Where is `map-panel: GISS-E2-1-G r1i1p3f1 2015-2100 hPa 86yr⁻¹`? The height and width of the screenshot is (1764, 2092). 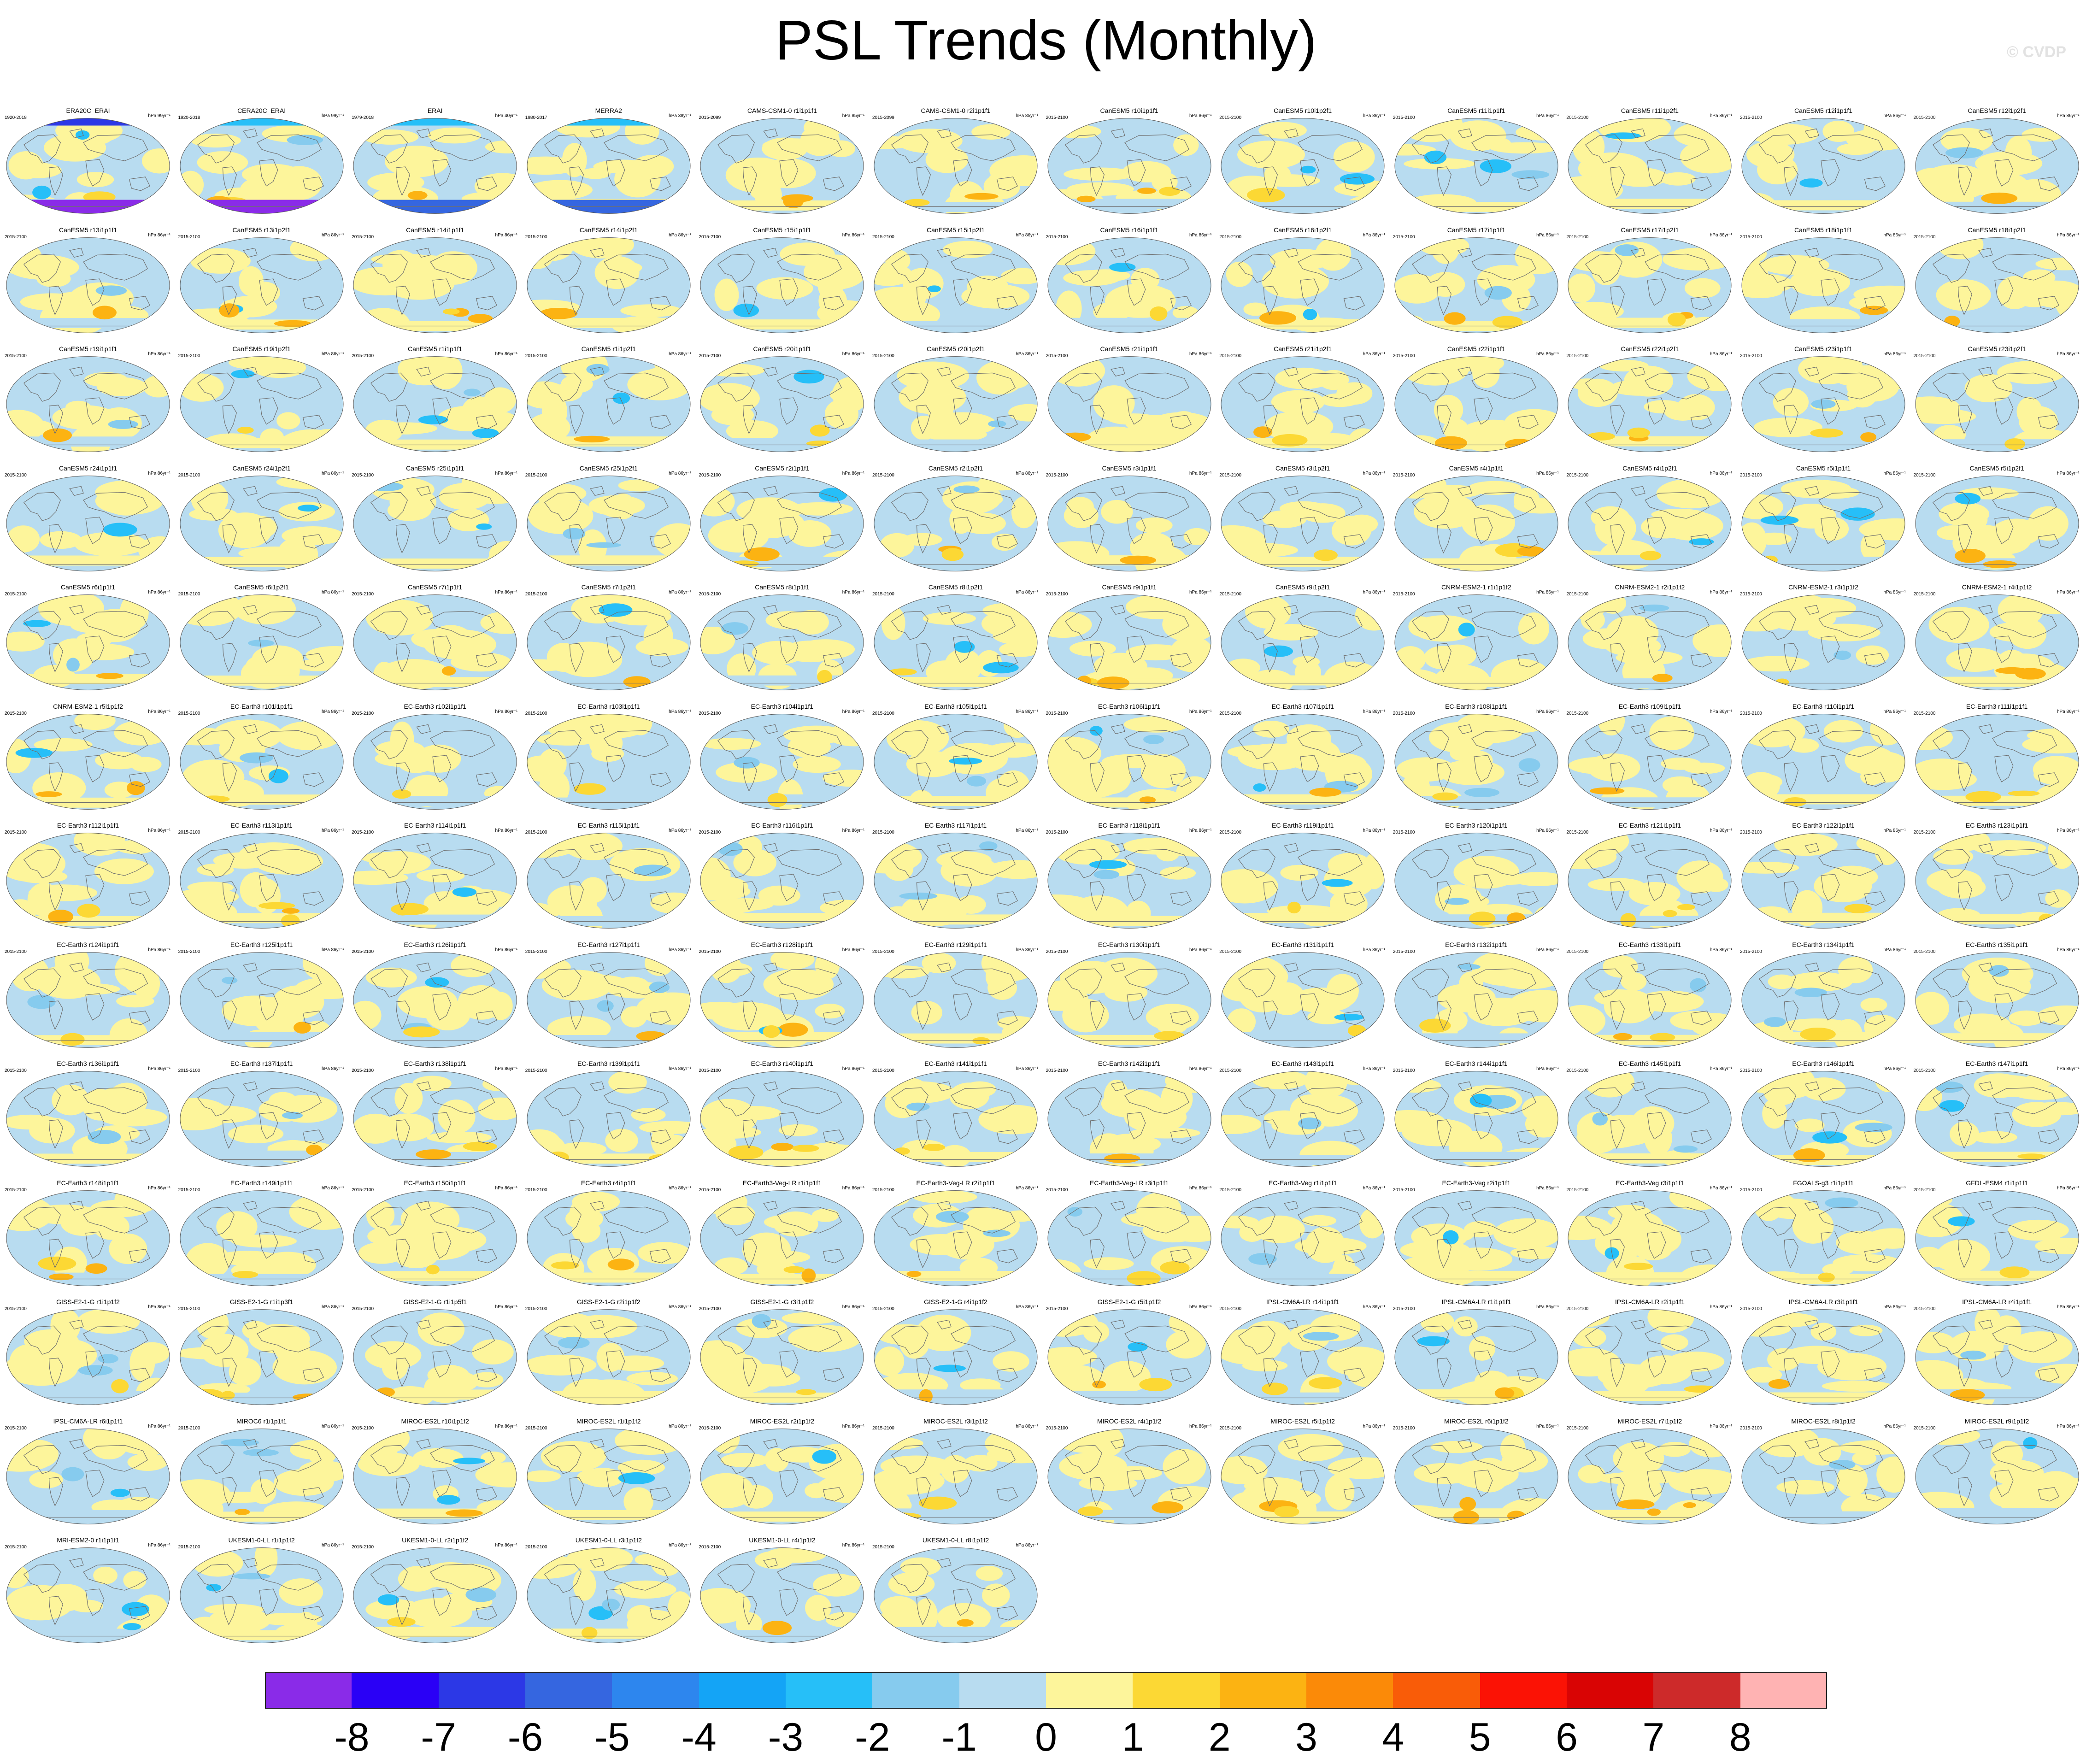 map-panel: GISS-E2-1-G r1i1p3f1 2015-2100 hPa 86yr⁻¹ is located at coordinates (261, 1354).